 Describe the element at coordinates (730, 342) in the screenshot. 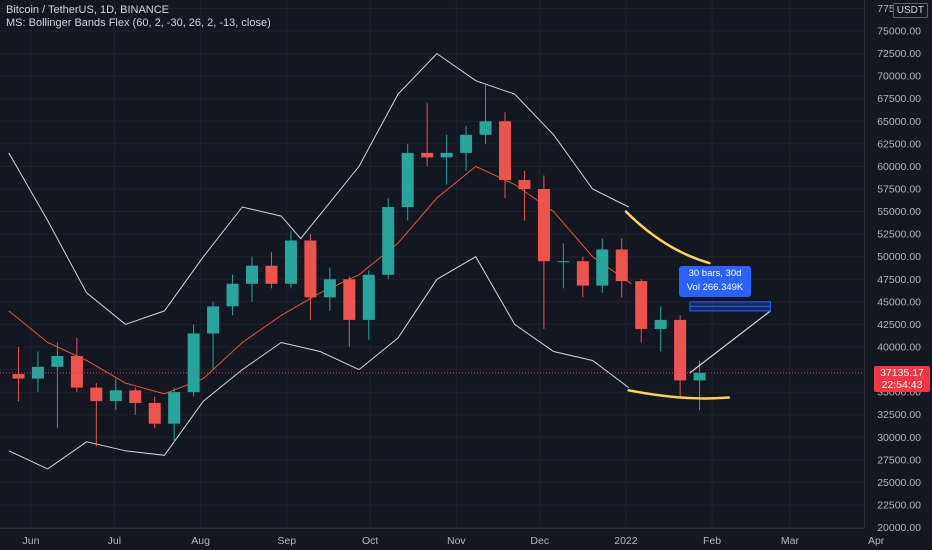

I see `trend-line` at that location.